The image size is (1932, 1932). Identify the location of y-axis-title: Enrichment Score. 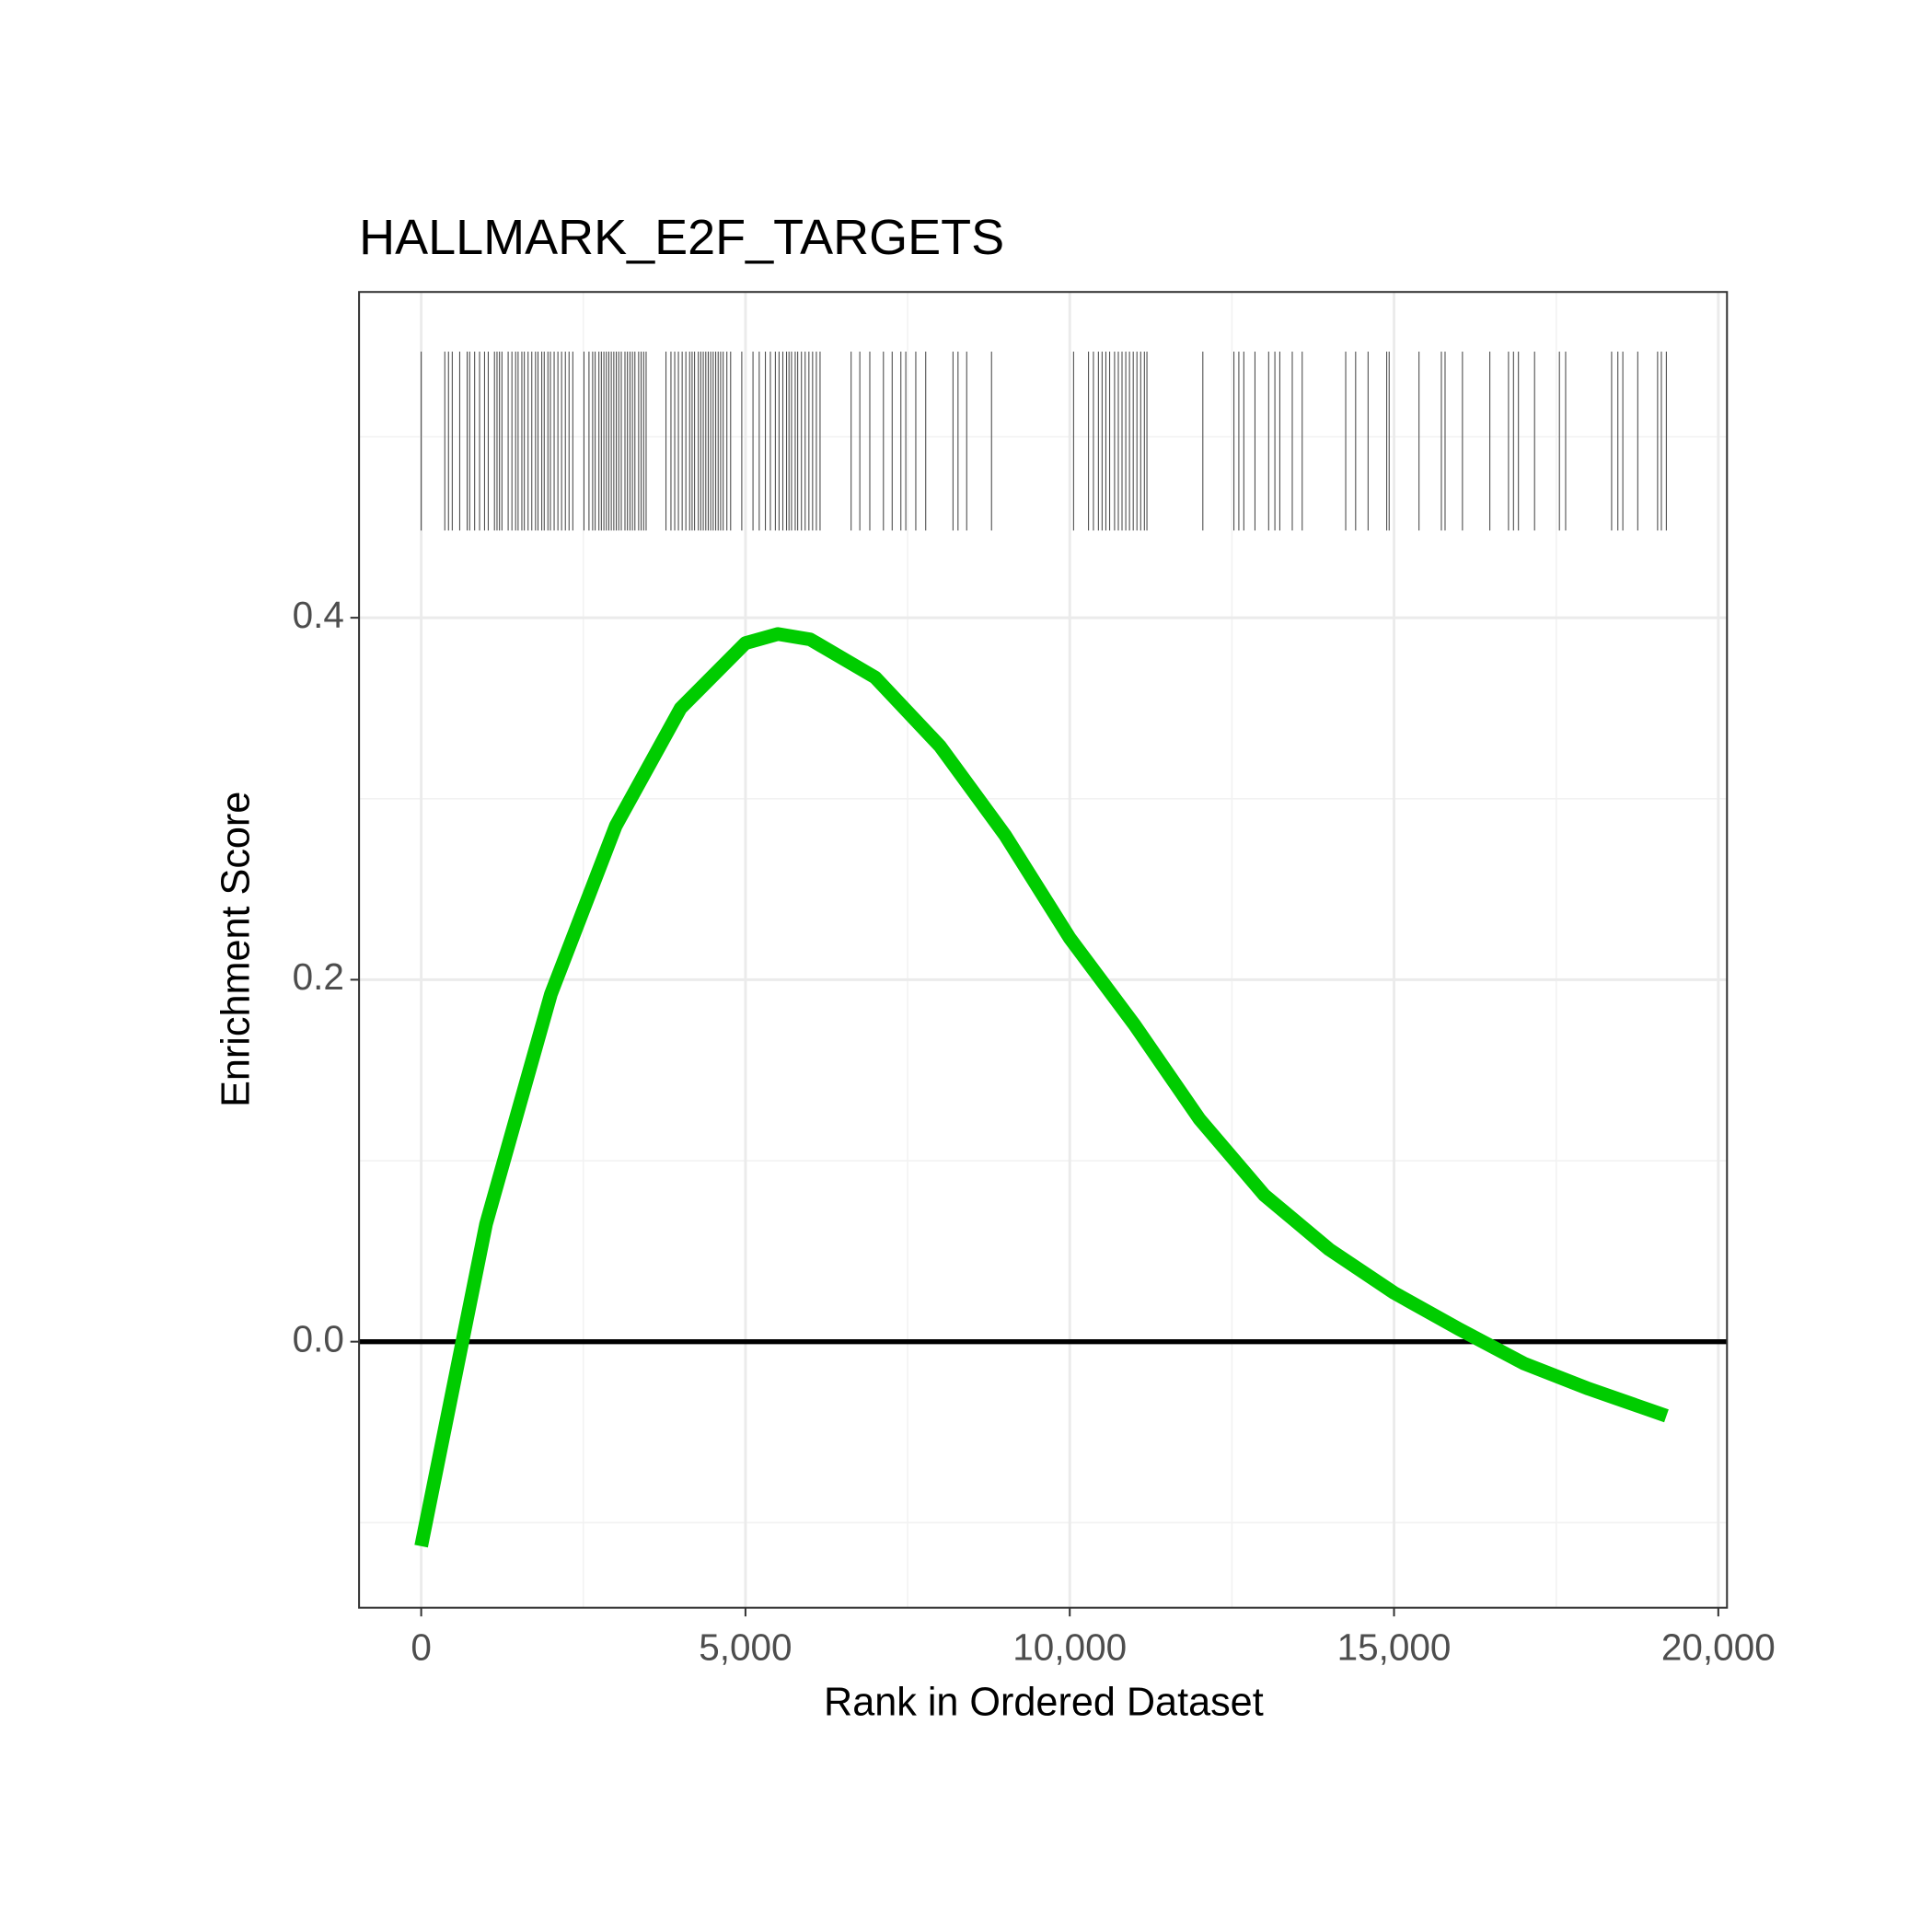
(237, 950).